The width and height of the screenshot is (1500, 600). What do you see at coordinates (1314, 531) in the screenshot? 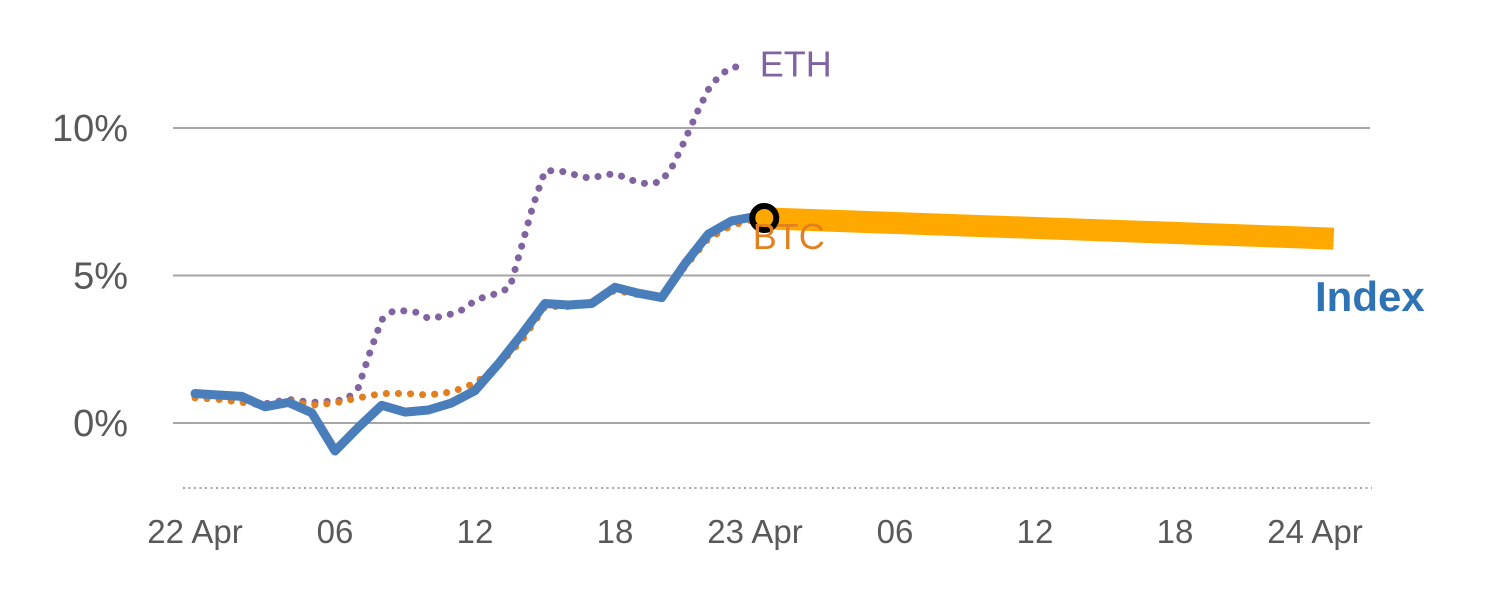
I see `x-axis-label: 24 Apr` at bounding box center [1314, 531].